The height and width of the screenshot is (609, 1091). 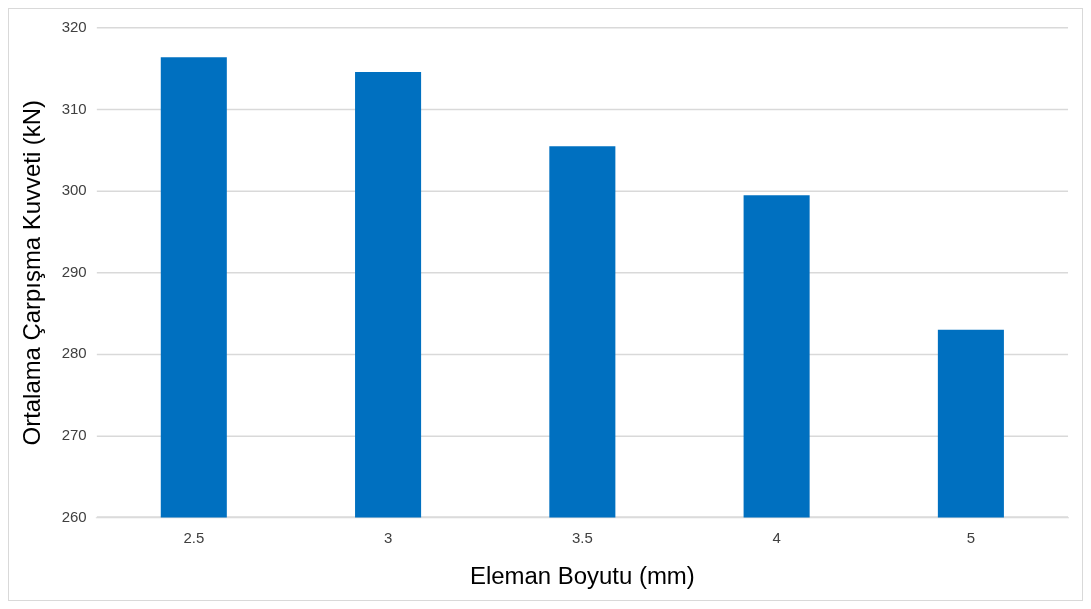 What do you see at coordinates (74, 516) in the screenshot?
I see `y-tick-label: 260` at bounding box center [74, 516].